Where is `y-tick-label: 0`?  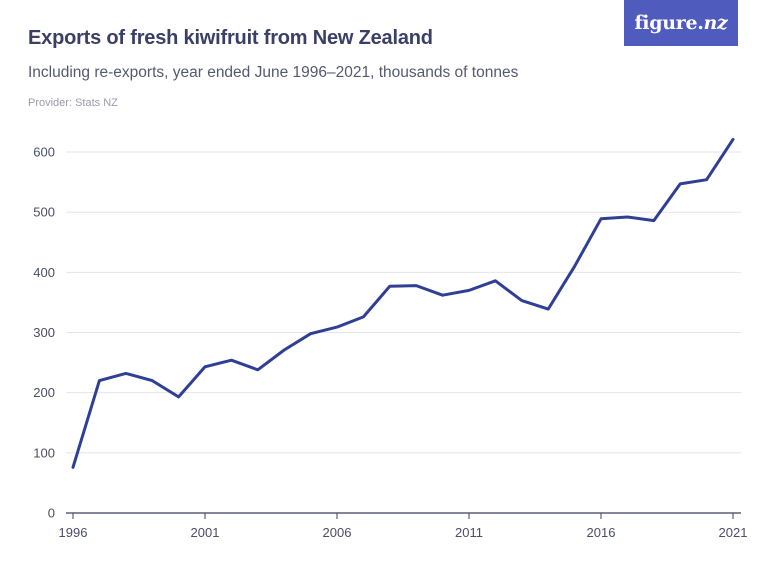 y-tick-label: 0 is located at coordinates (51, 513).